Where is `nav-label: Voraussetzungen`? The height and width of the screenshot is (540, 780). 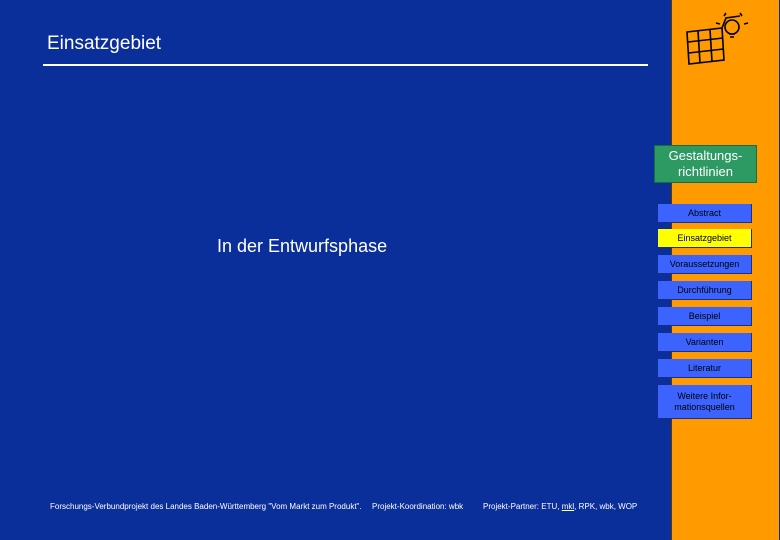
nav-label: Voraussetzungen is located at coordinates (704, 263).